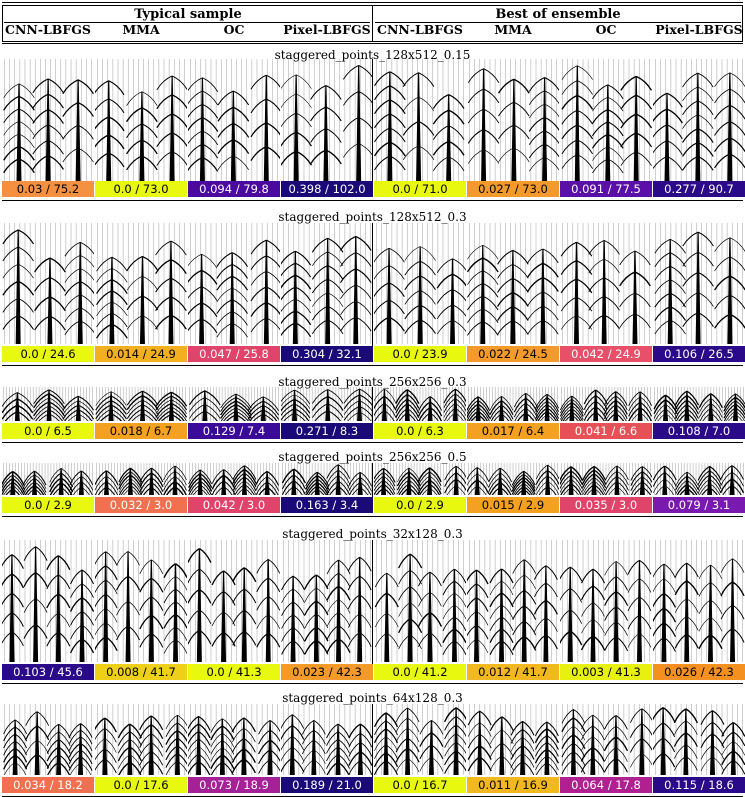  What do you see at coordinates (48, 354) in the screenshot?
I see `score-badge: 0.0 / 24.6` at bounding box center [48, 354].